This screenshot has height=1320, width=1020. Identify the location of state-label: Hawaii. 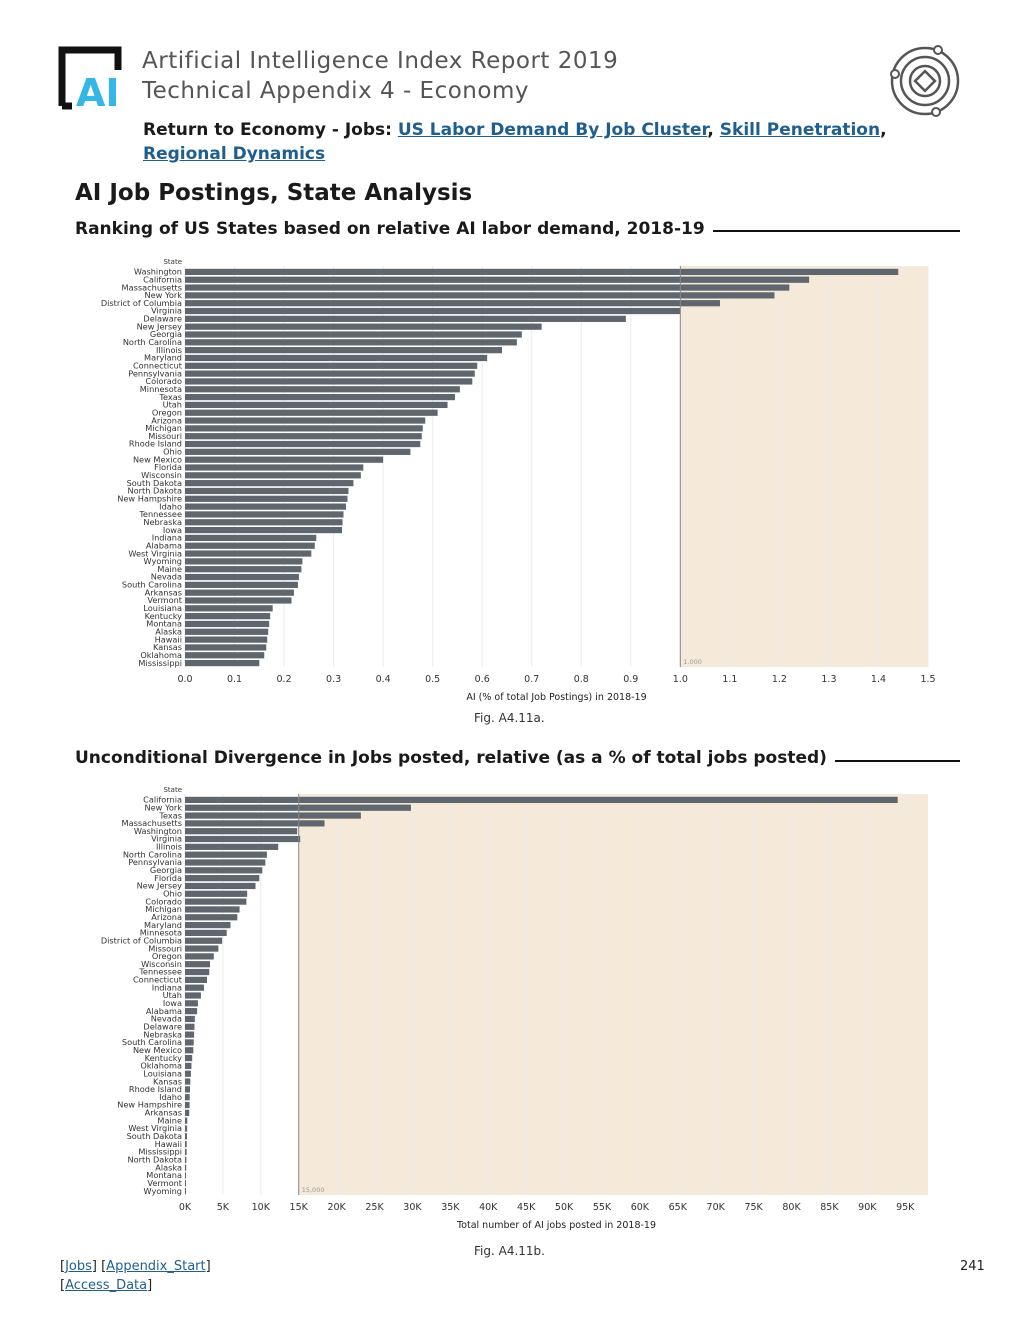
(168, 639).